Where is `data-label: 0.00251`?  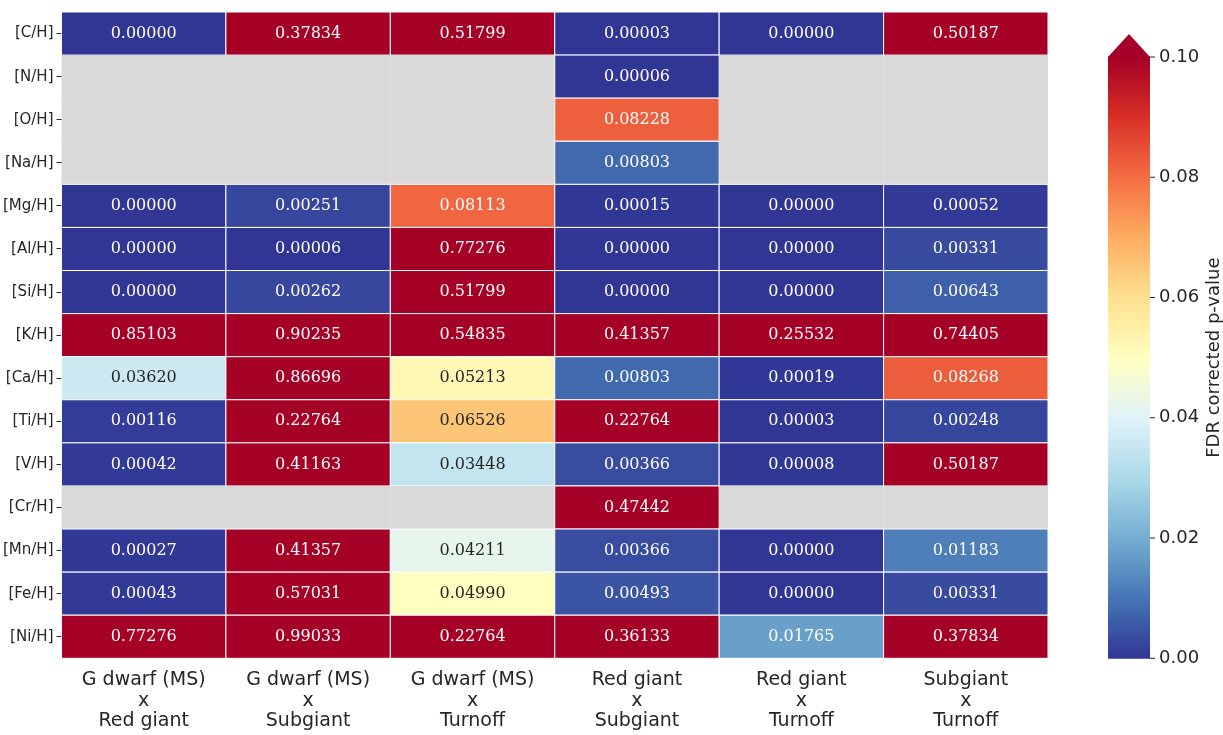
data-label: 0.00251 is located at coordinates (308, 205).